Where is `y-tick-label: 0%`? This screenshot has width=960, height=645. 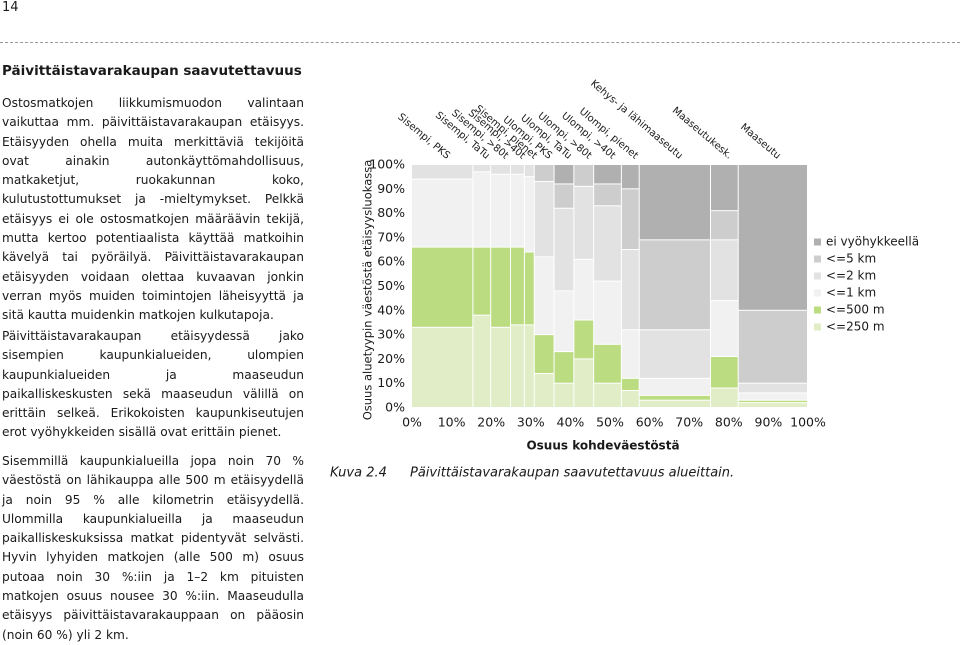 y-tick-label: 0% is located at coordinates (395, 407).